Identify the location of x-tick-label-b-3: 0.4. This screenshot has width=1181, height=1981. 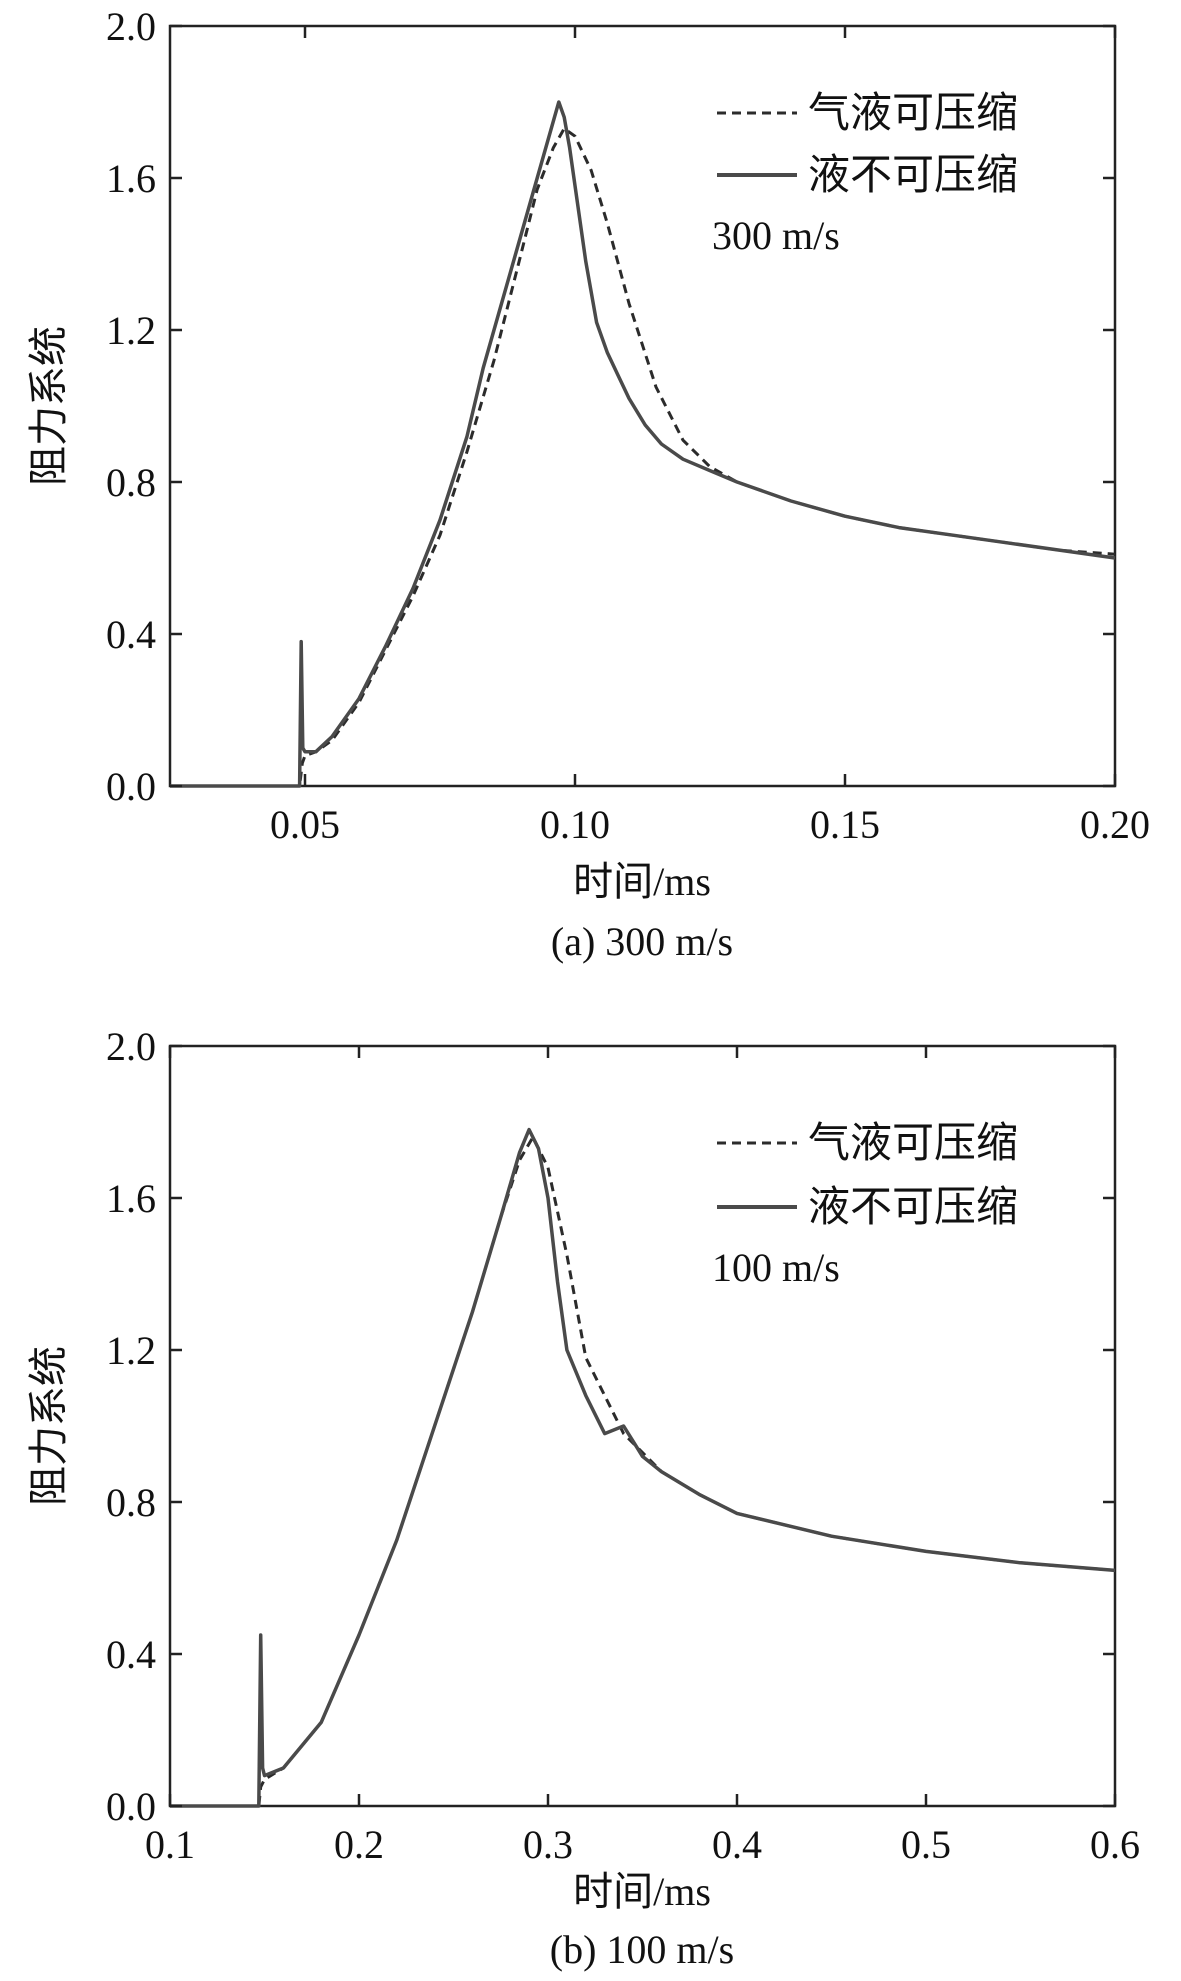
(737, 1844).